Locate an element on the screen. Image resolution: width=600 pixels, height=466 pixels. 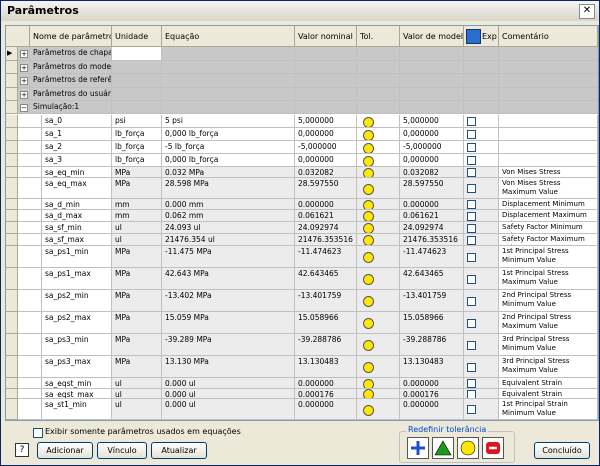
parameter-name: sa_3 is located at coordinates (77, 160).